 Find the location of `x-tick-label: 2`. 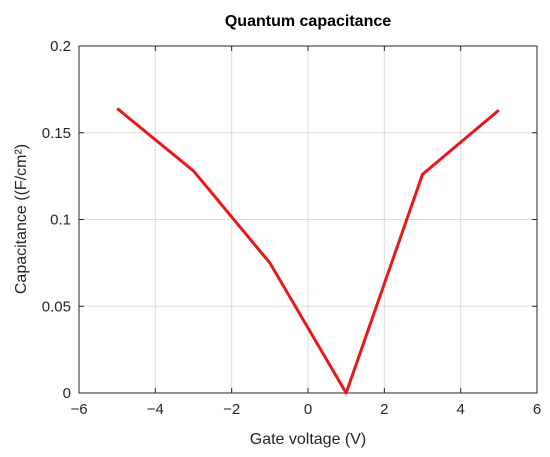

x-tick-label: 2 is located at coordinates (384, 409).